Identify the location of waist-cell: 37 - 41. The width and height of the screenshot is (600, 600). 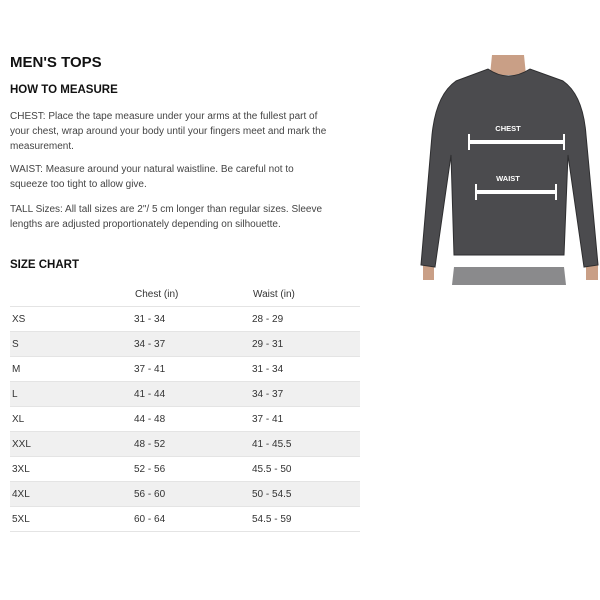
(306, 419).